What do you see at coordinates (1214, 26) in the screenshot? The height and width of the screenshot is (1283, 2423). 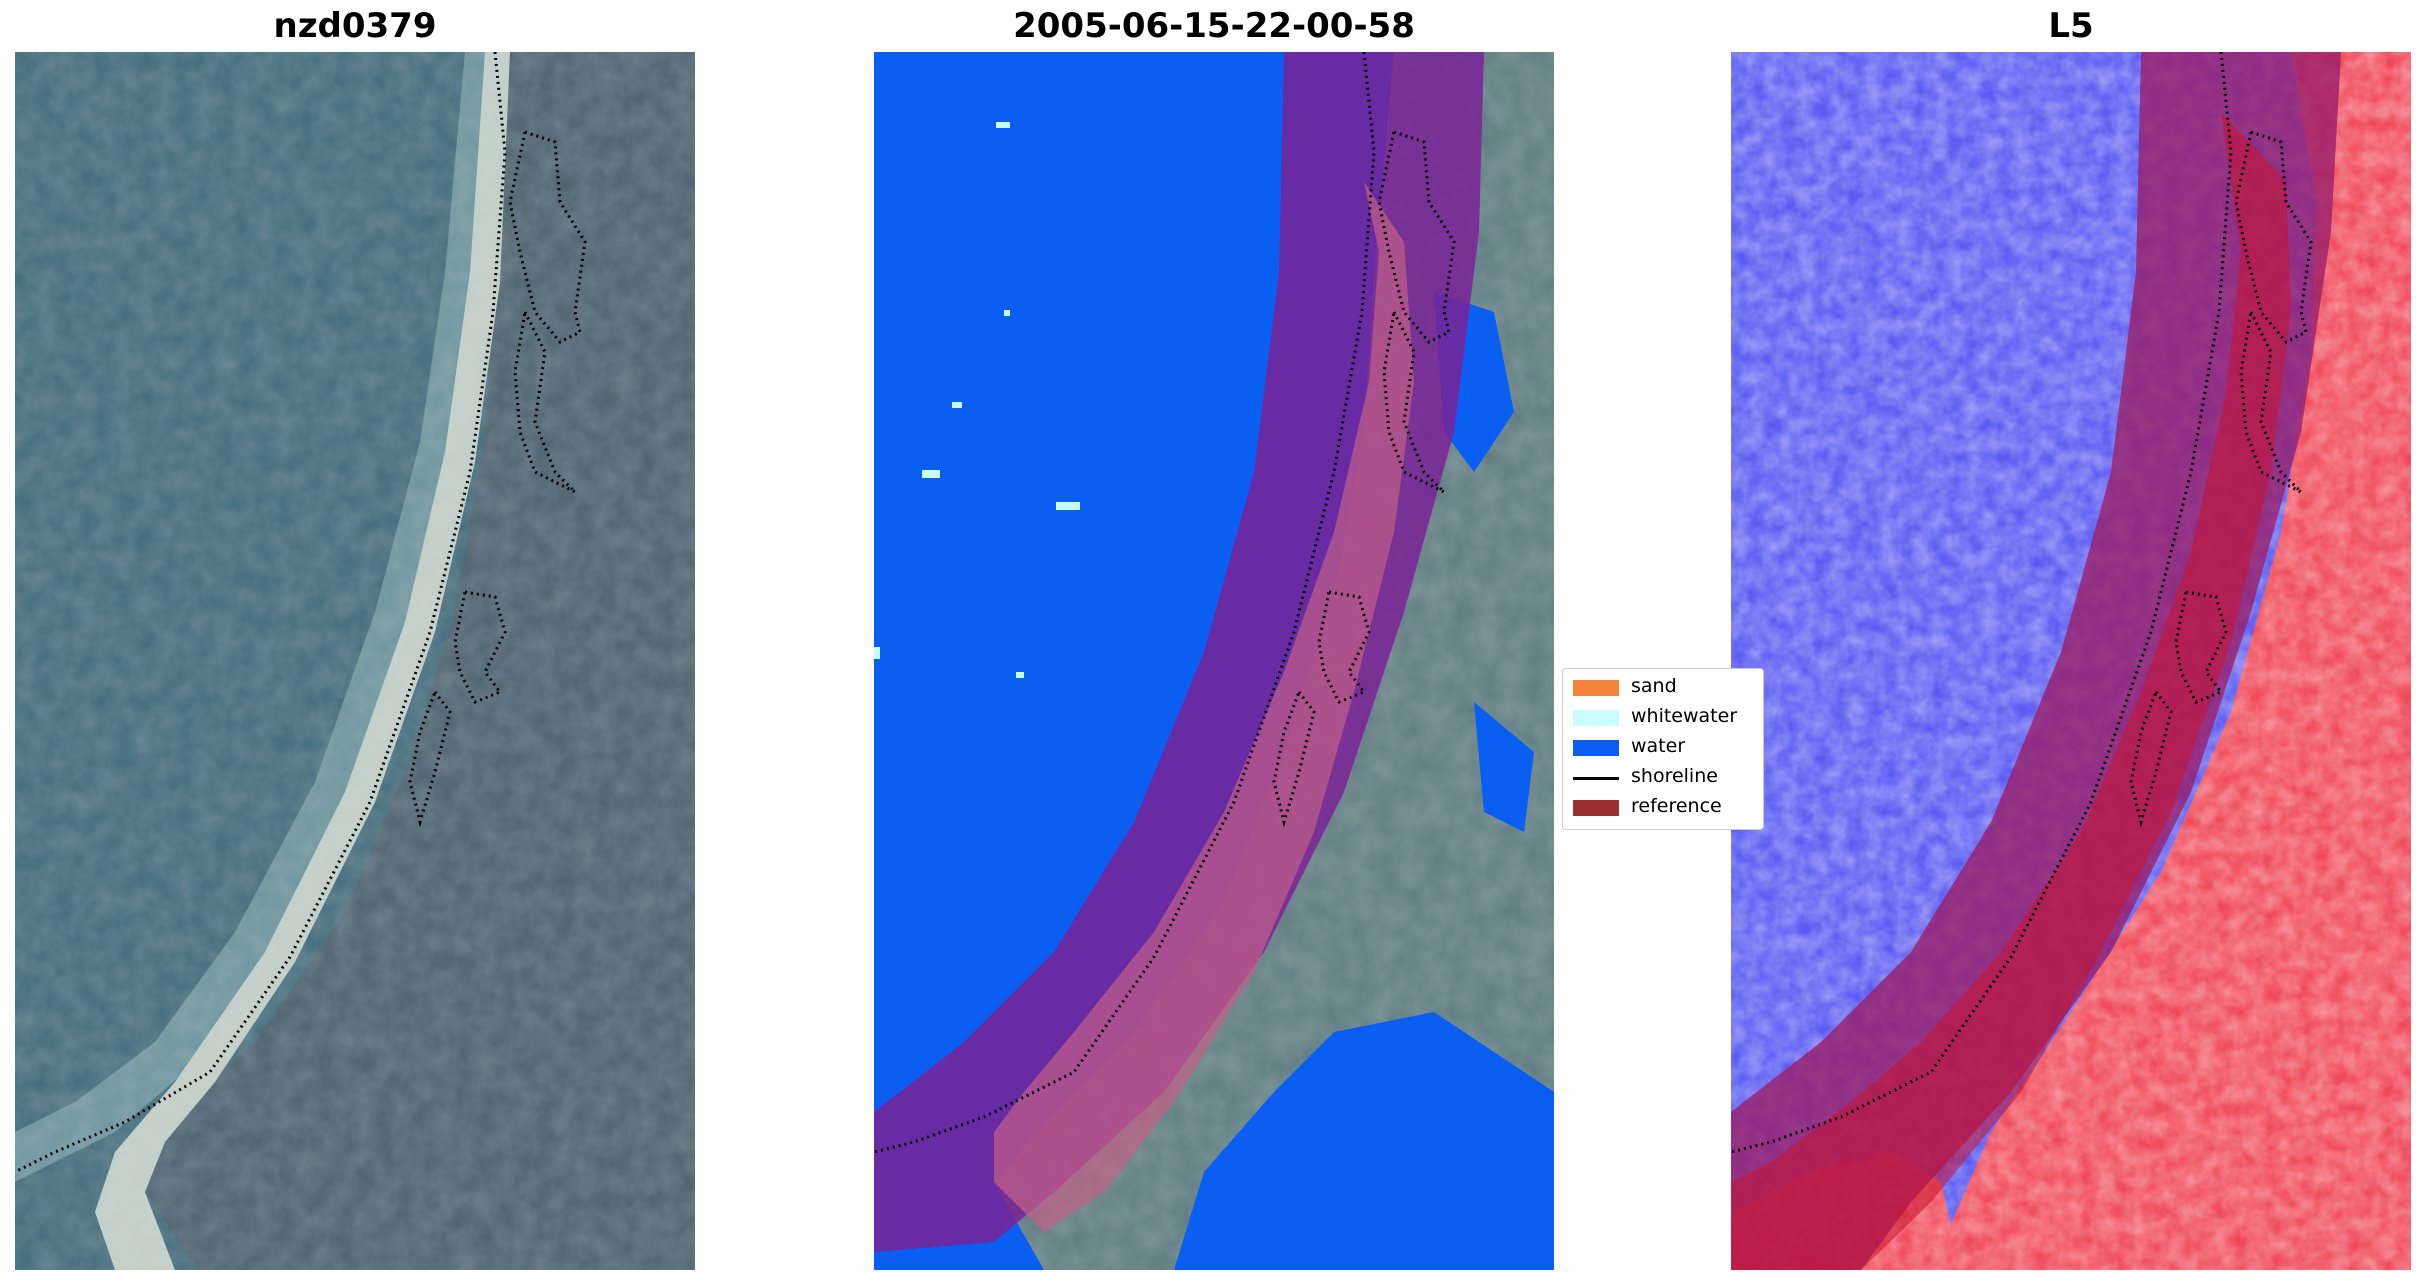 I see `panel-title-classified: 2005-06-15-22-00-58` at bounding box center [1214, 26].